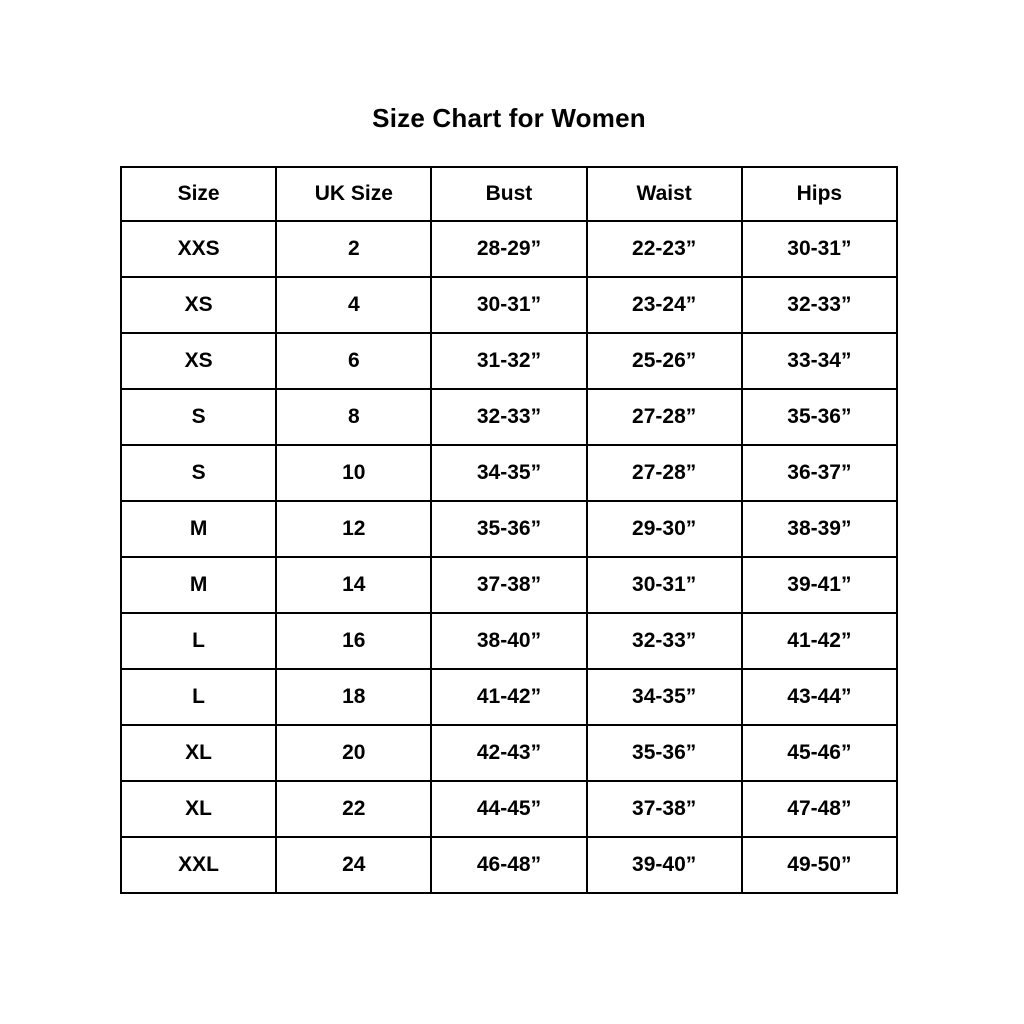  Describe the element at coordinates (354, 417) in the screenshot. I see `table-cell: 8` at that location.